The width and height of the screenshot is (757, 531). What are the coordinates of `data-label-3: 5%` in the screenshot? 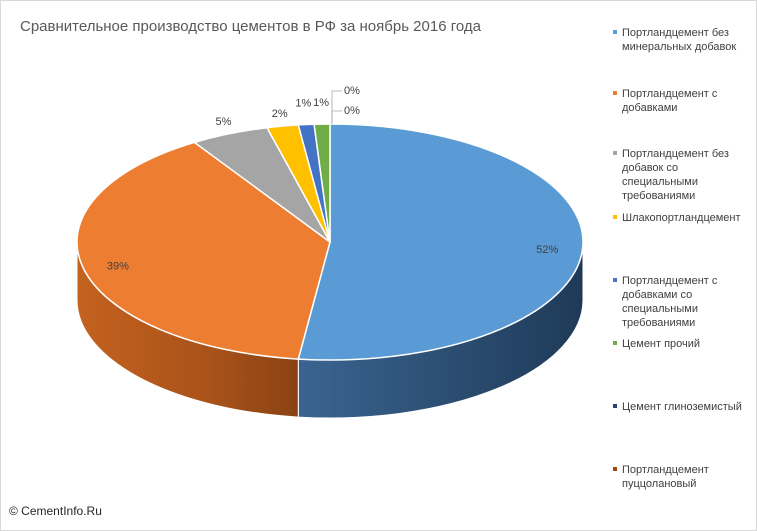 It's located at (224, 122).